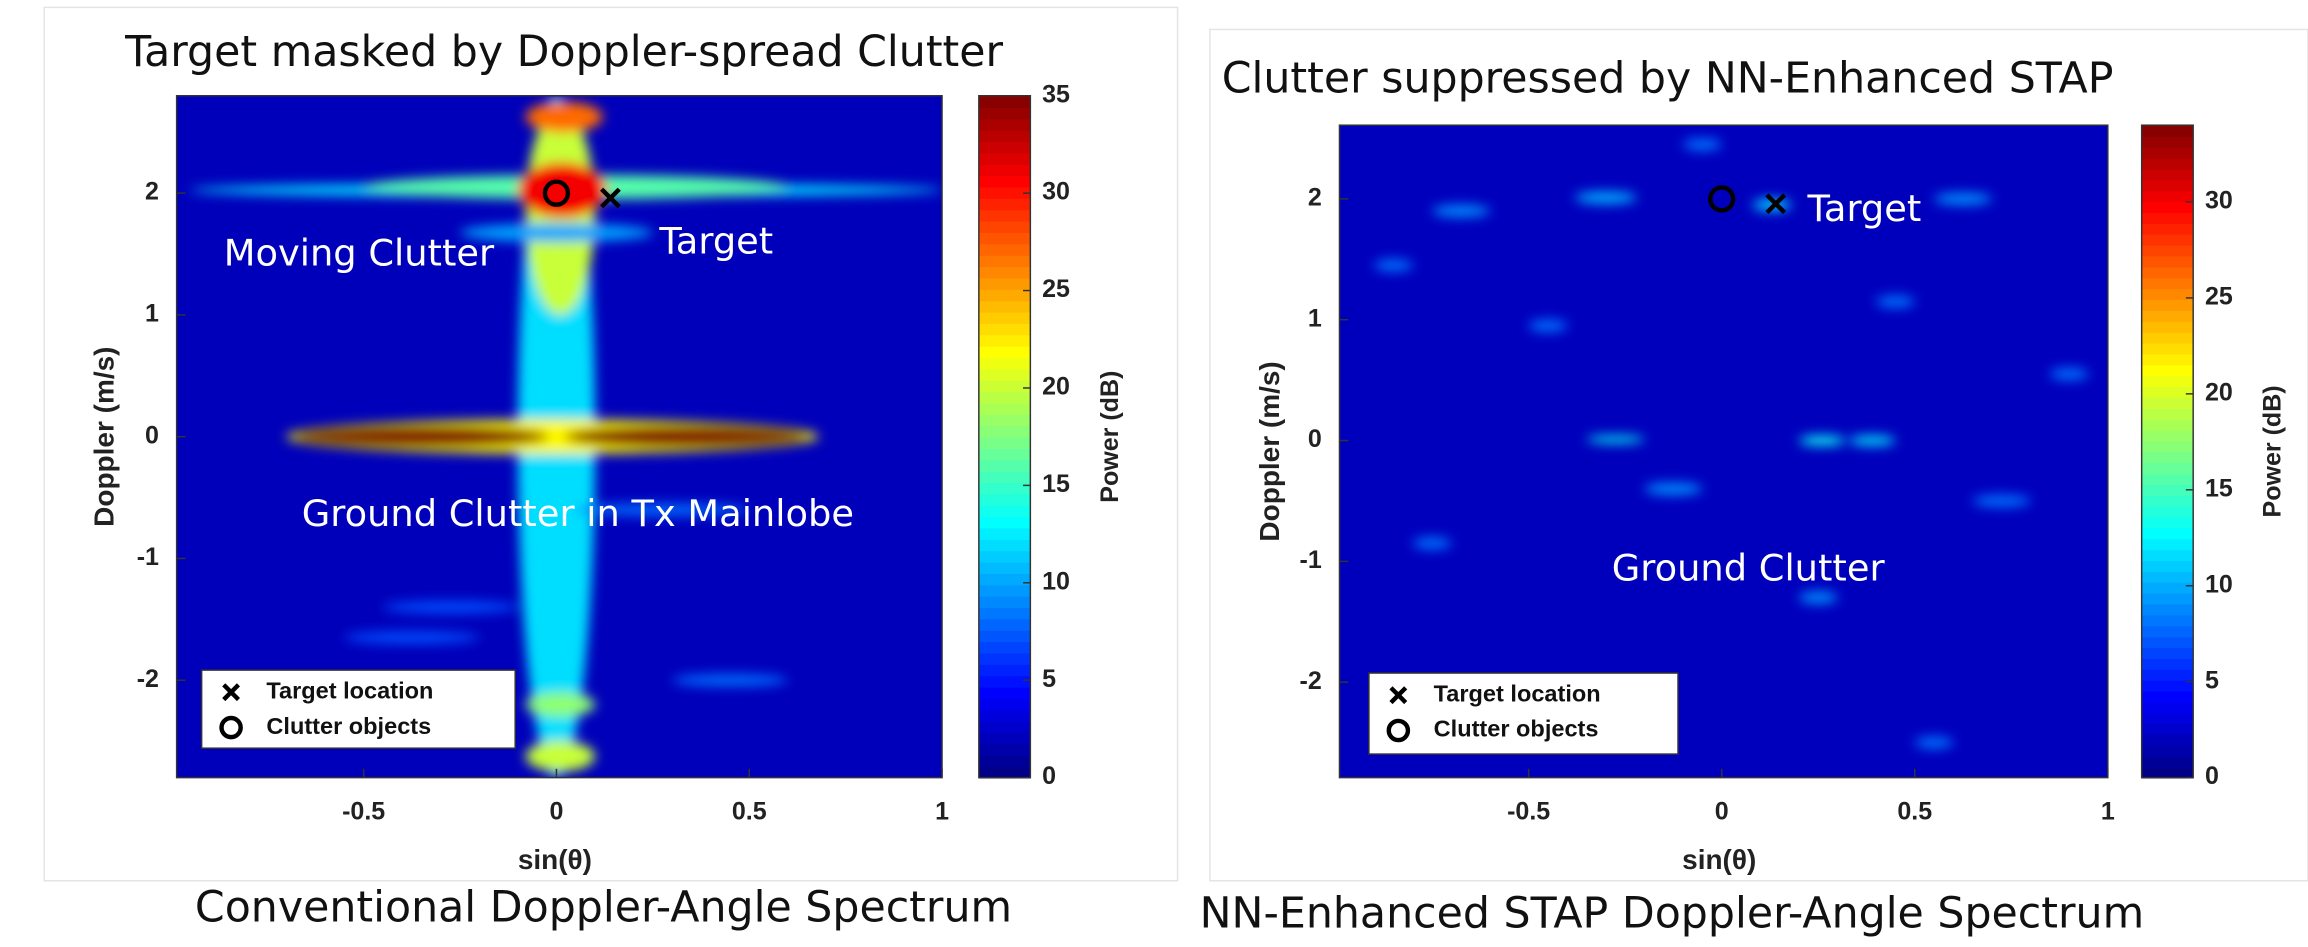 Image resolution: width=2308 pixels, height=947 pixels. I want to click on y-axis-label: Doppler (m/s), so click(103, 437).